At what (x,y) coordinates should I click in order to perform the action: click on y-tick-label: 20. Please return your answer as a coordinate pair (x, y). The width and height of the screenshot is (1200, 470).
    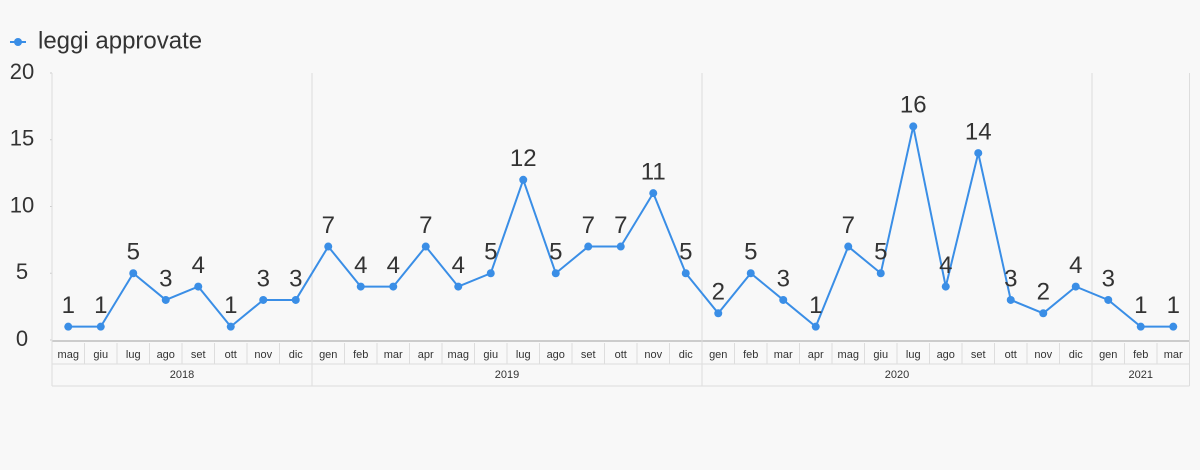
    Looking at the image, I should click on (22, 71).